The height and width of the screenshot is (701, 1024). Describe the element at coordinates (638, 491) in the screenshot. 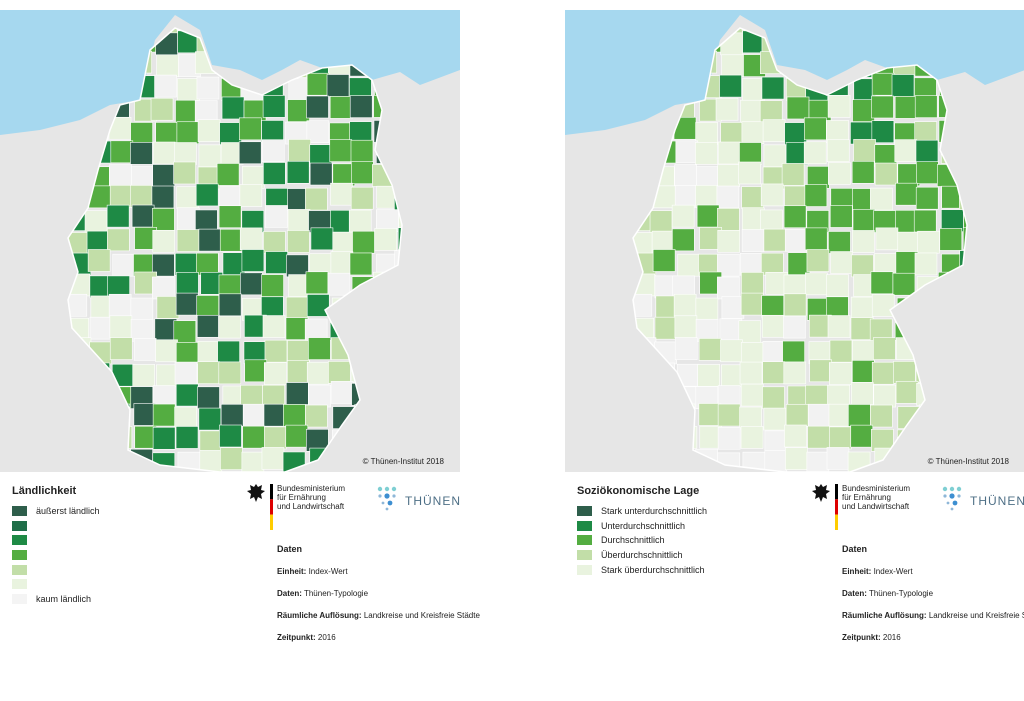

I see `legend-title: Soziökonomische Lage` at that location.